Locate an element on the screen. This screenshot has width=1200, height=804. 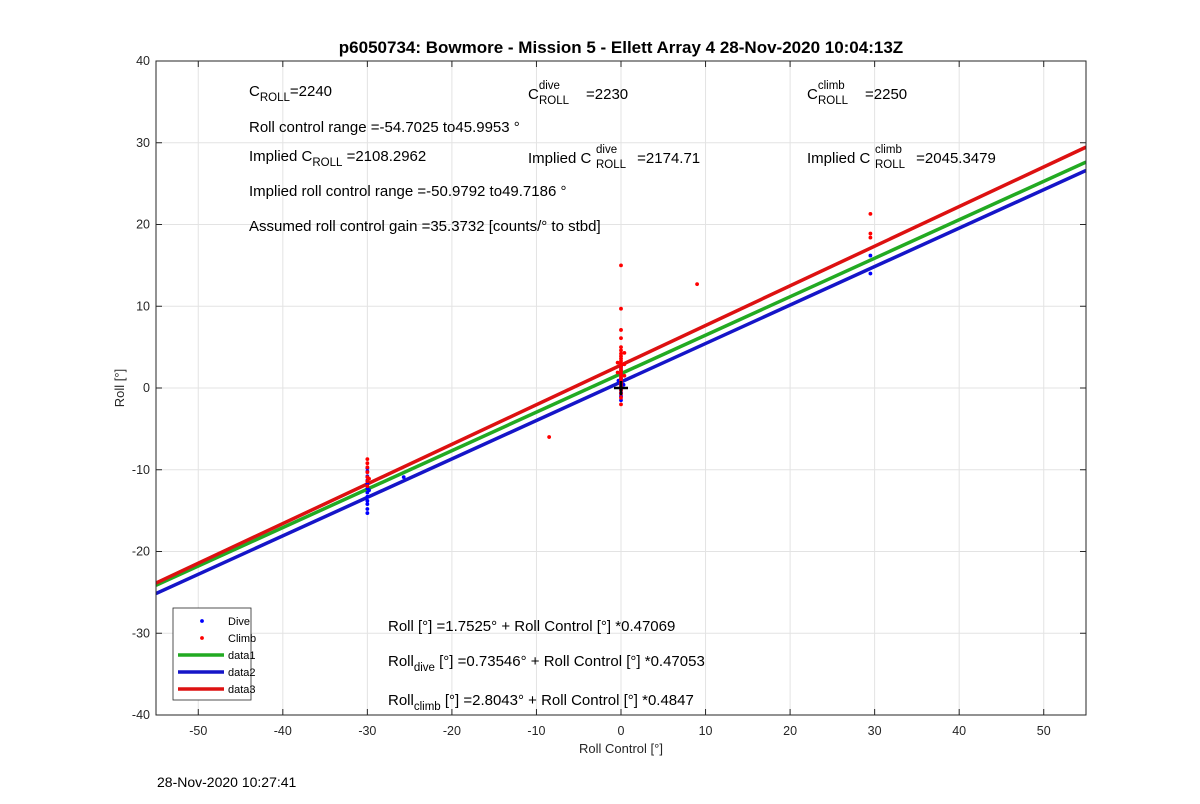
x-tick-label: 10 is located at coordinates (706, 731).